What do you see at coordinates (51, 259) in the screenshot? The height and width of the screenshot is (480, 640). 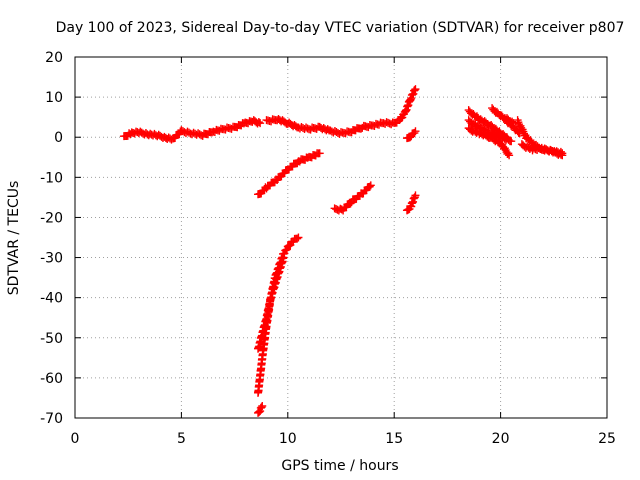 I see `y-tick-label: -30` at bounding box center [51, 259].